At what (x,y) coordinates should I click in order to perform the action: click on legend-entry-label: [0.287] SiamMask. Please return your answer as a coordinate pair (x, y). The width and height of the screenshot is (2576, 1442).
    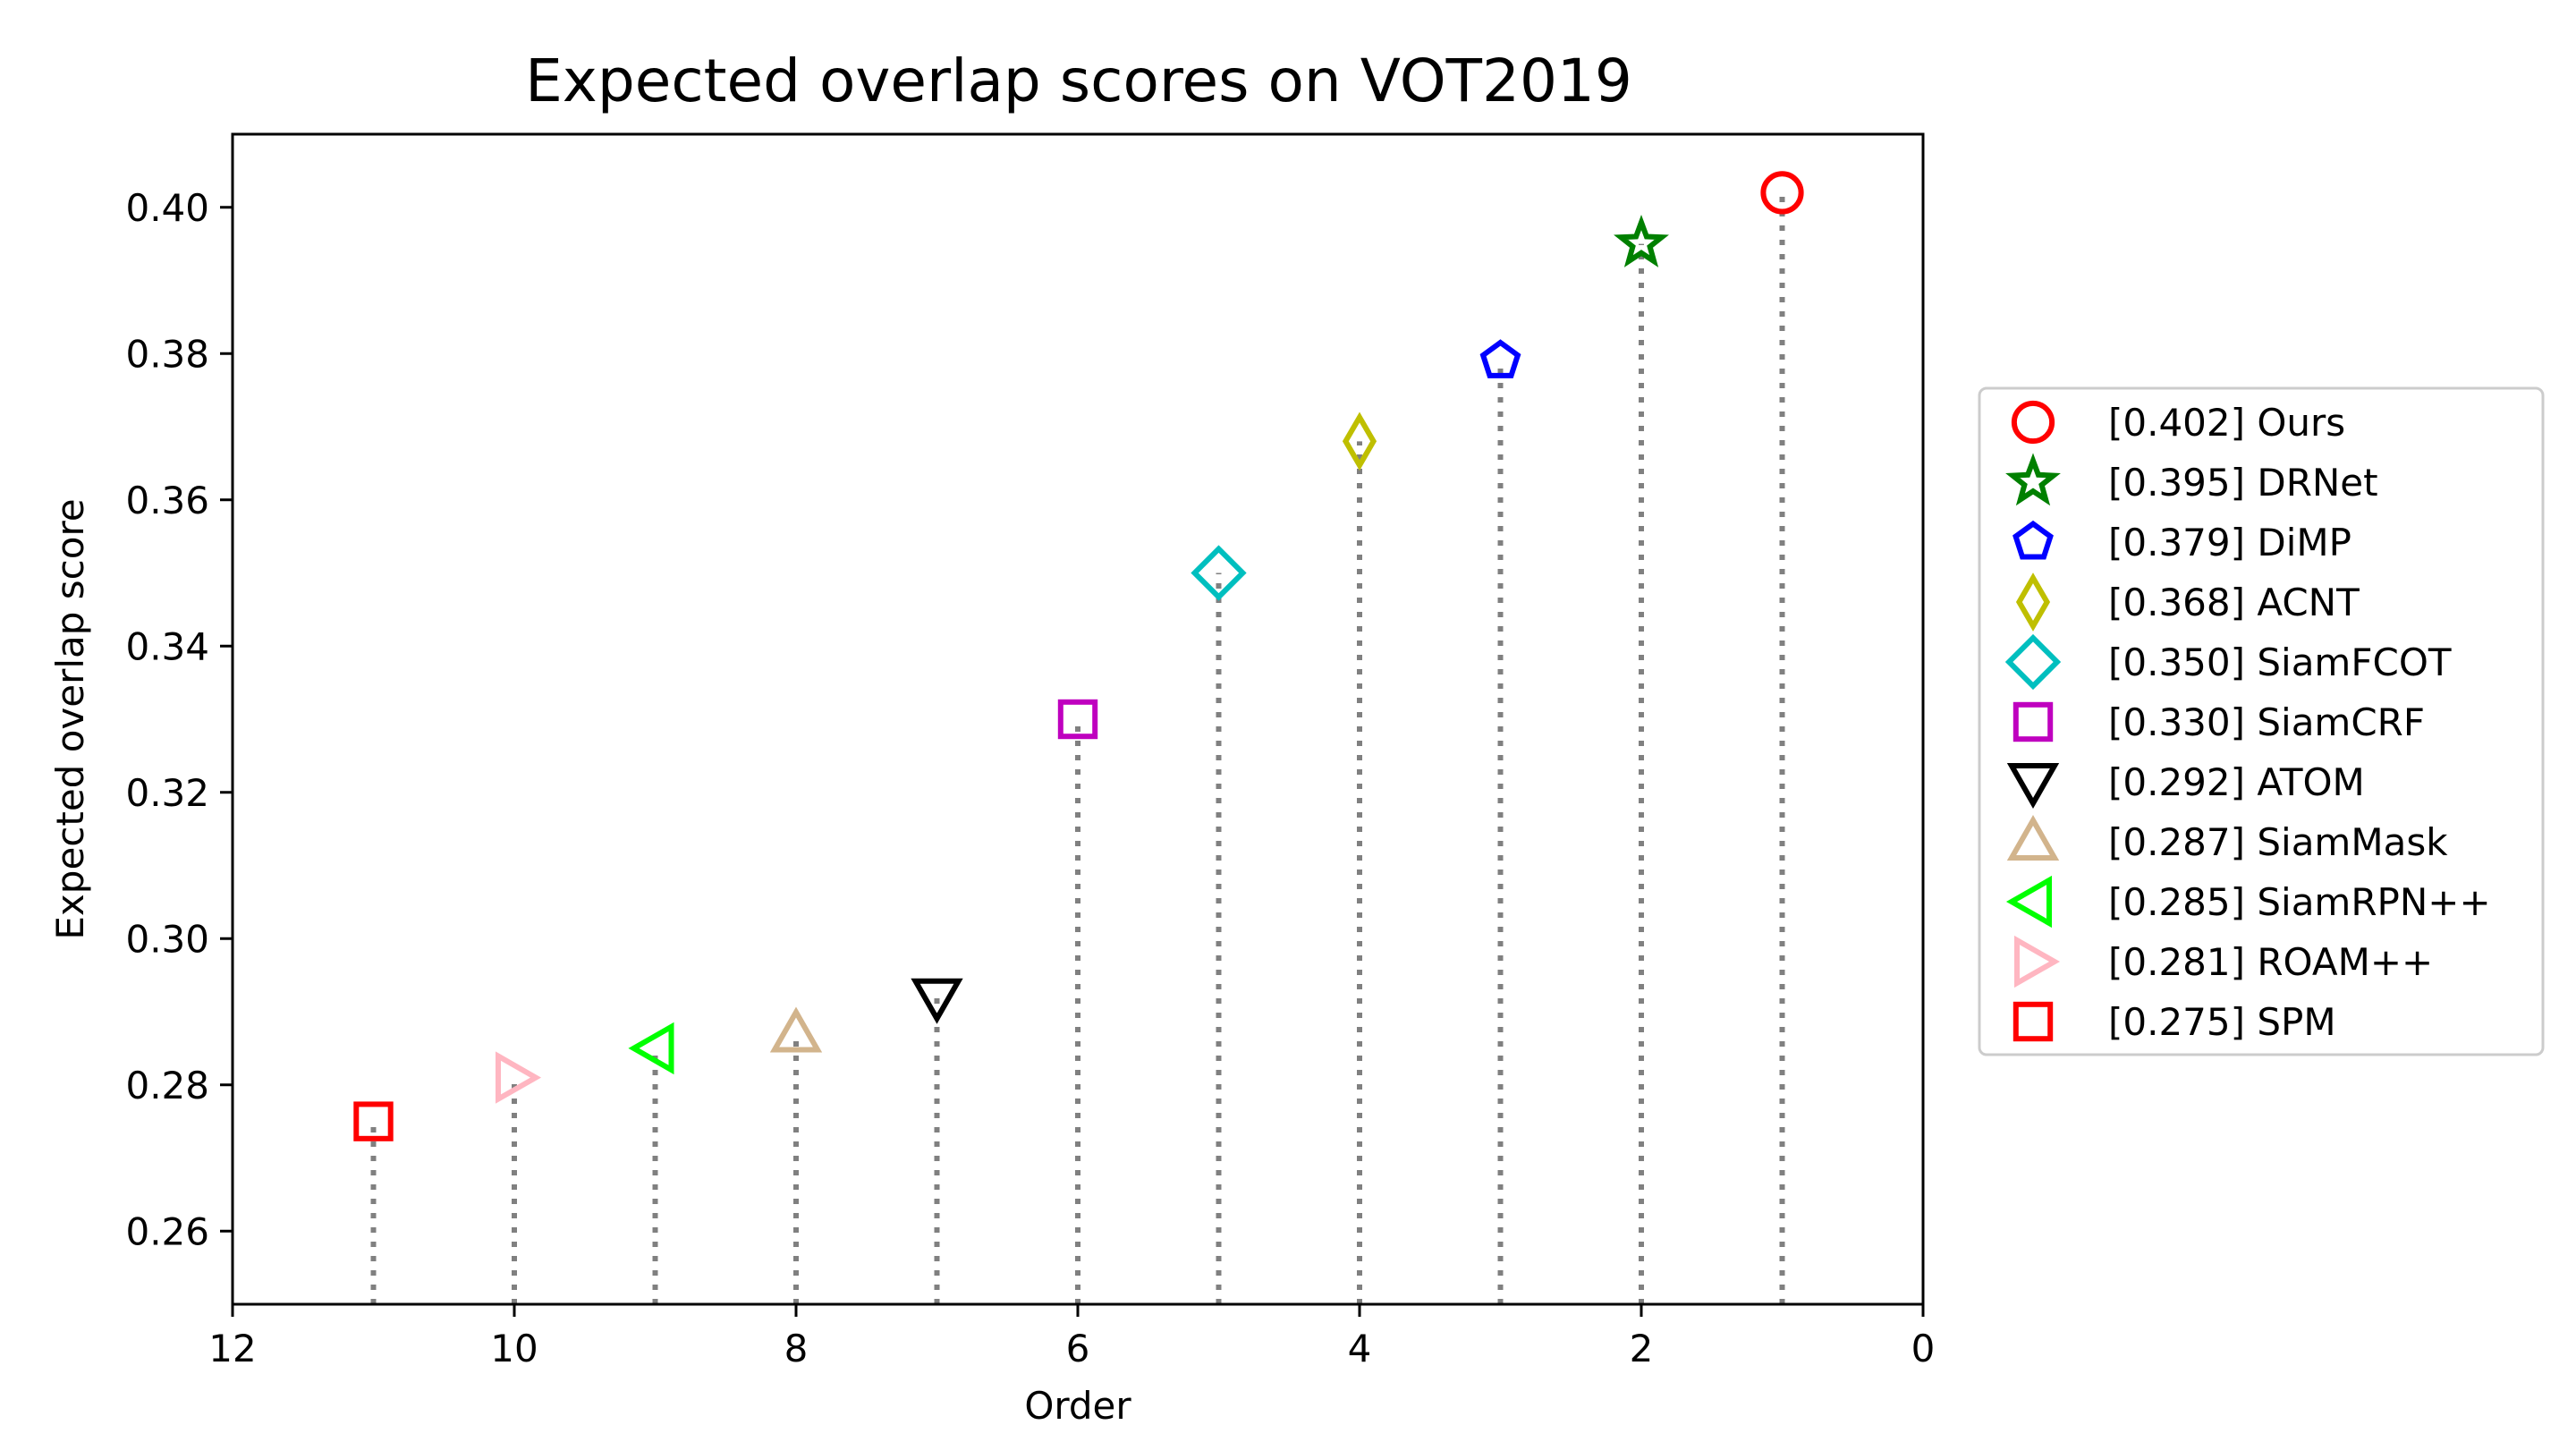
    Looking at the image, I should click on (2278, 842).